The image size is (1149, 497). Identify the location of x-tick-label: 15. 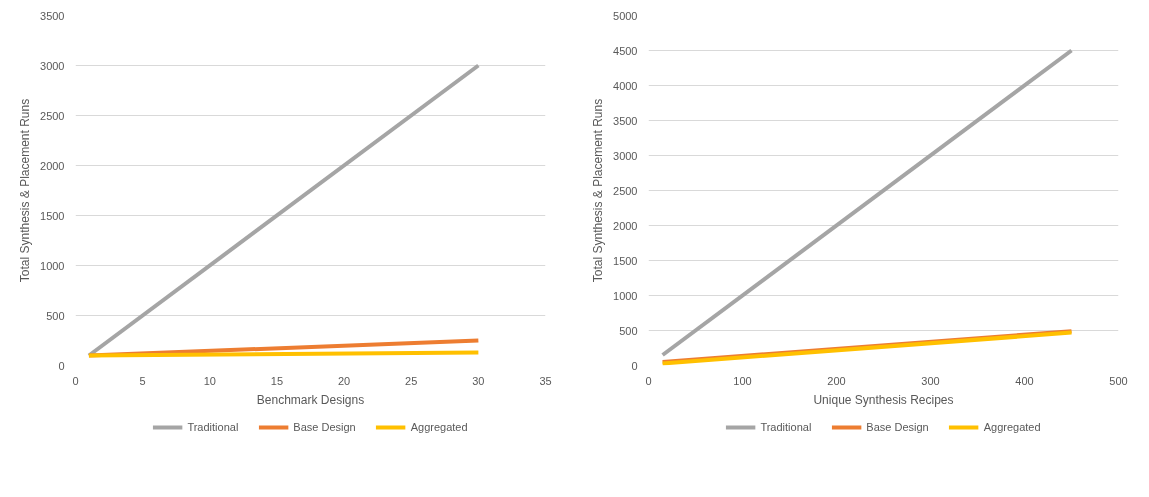
(277, 380).